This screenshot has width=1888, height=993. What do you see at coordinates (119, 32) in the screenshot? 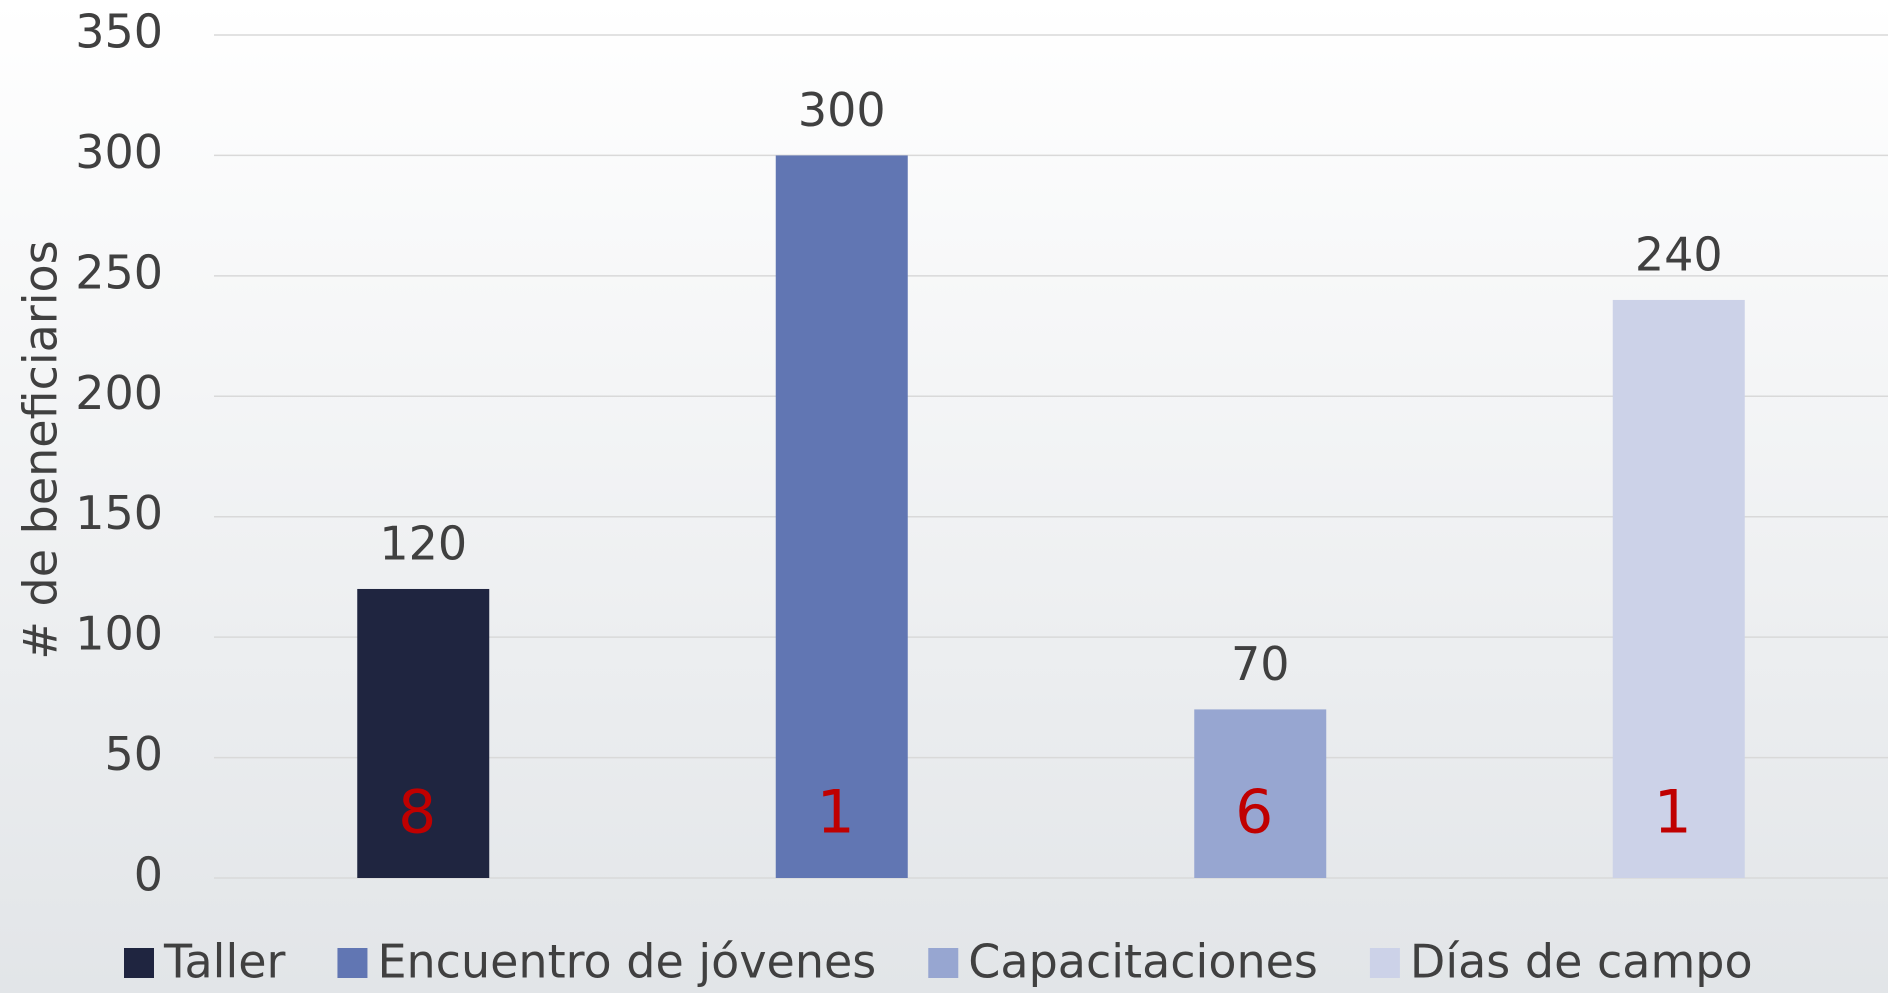
I see `y-tick-label: 350` at bounding box center [119, 32].